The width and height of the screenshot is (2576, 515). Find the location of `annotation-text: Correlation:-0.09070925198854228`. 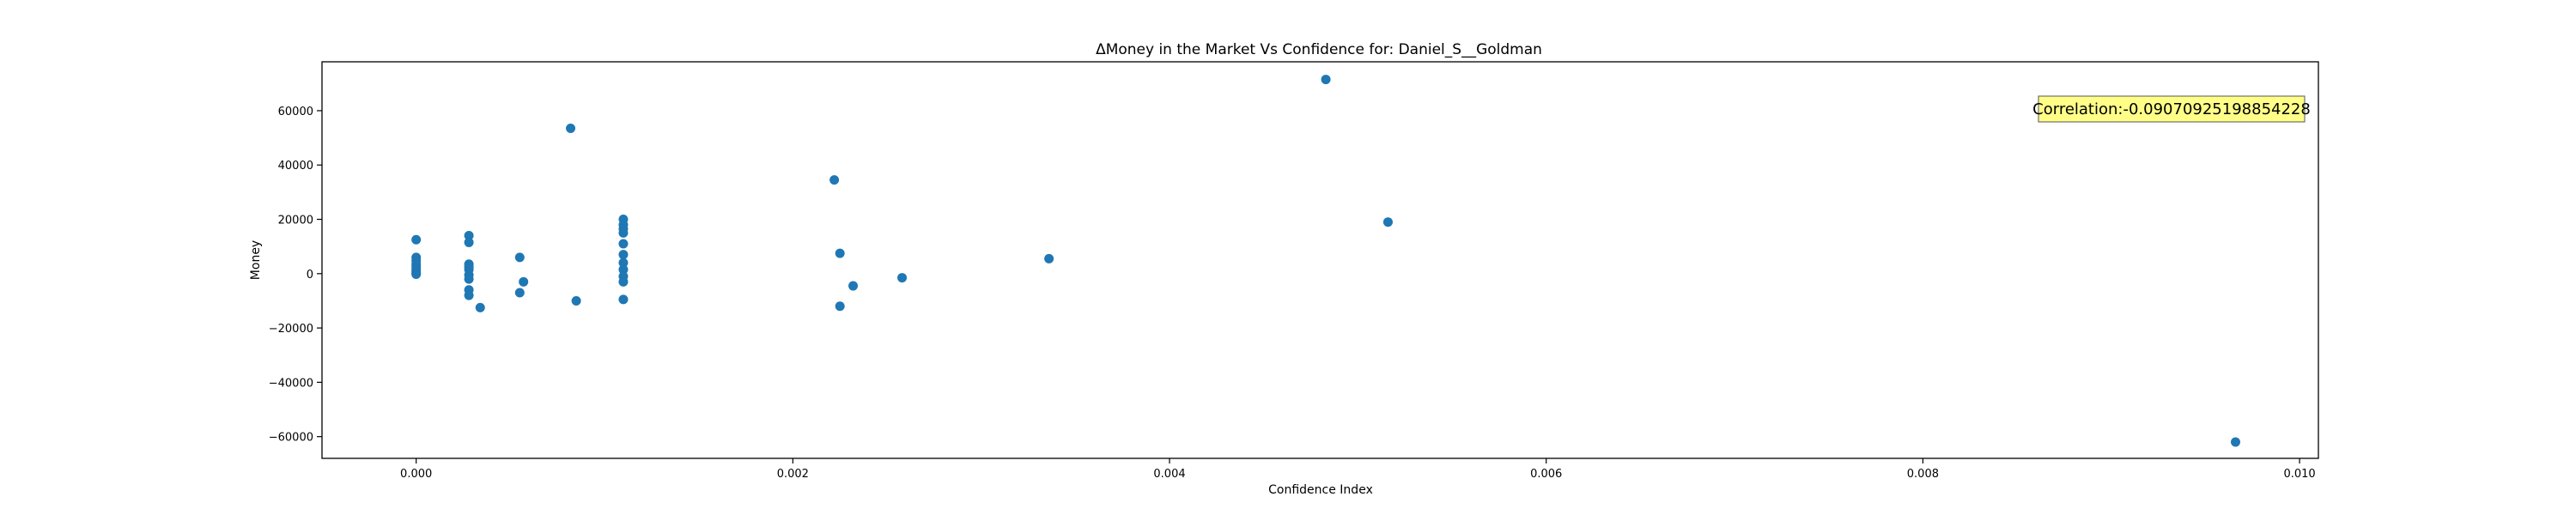

annotation-text: Correlation:-0.09070925198854228 is located at coordinates (2171, 109).